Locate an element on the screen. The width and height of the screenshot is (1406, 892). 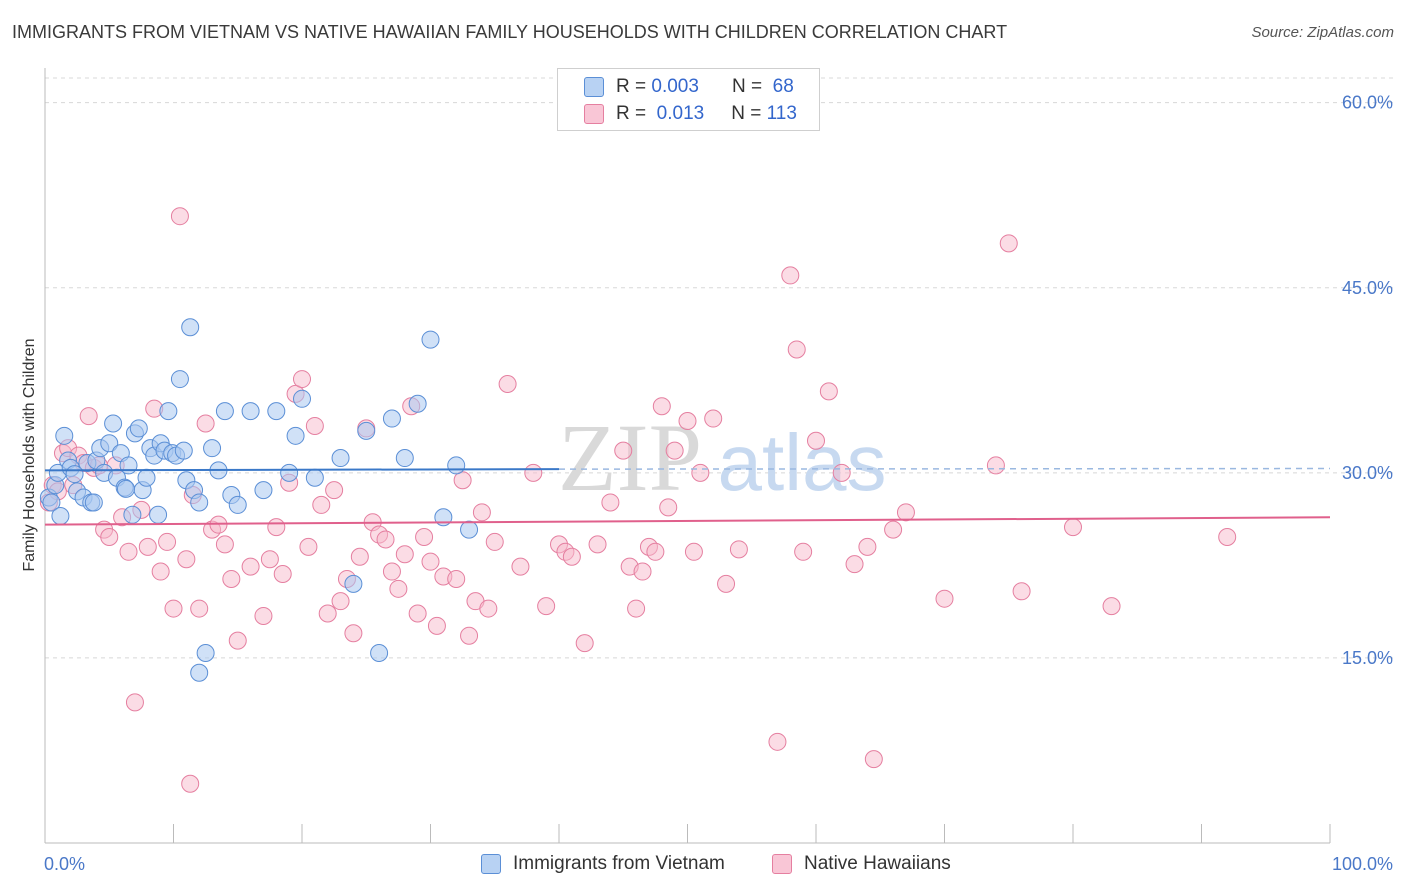
legend-row-vietnam: R = 0.003 N = 68 is located at coordinates (689, 87).